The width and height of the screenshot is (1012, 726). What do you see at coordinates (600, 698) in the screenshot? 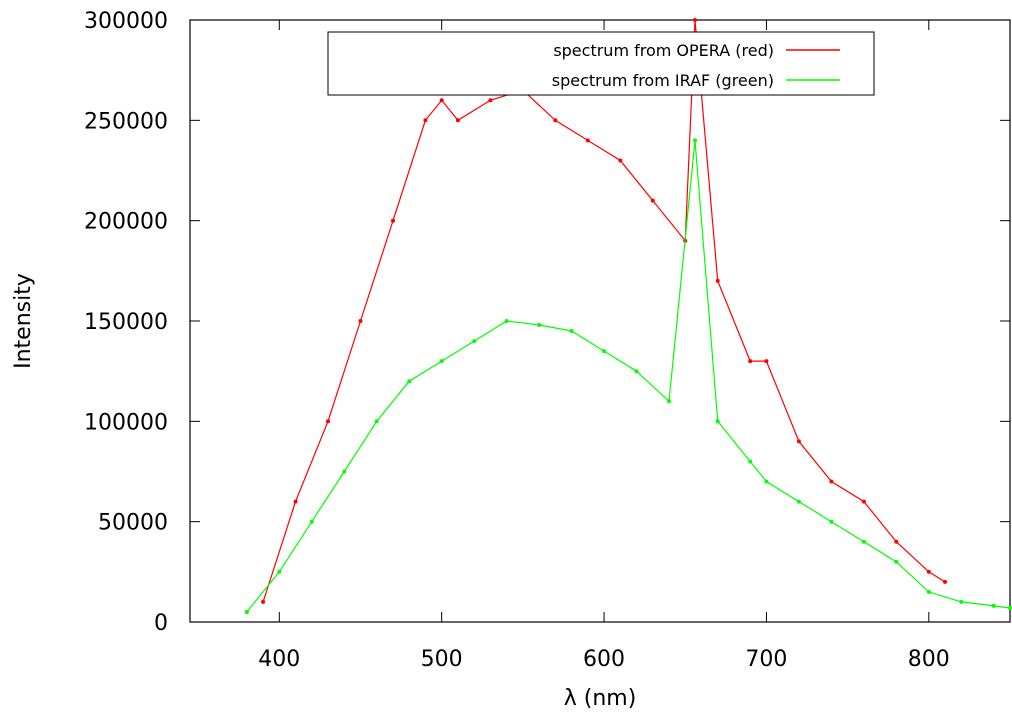
I see `x-axis-label: λ (nm)` at bounding box center [600, 698].